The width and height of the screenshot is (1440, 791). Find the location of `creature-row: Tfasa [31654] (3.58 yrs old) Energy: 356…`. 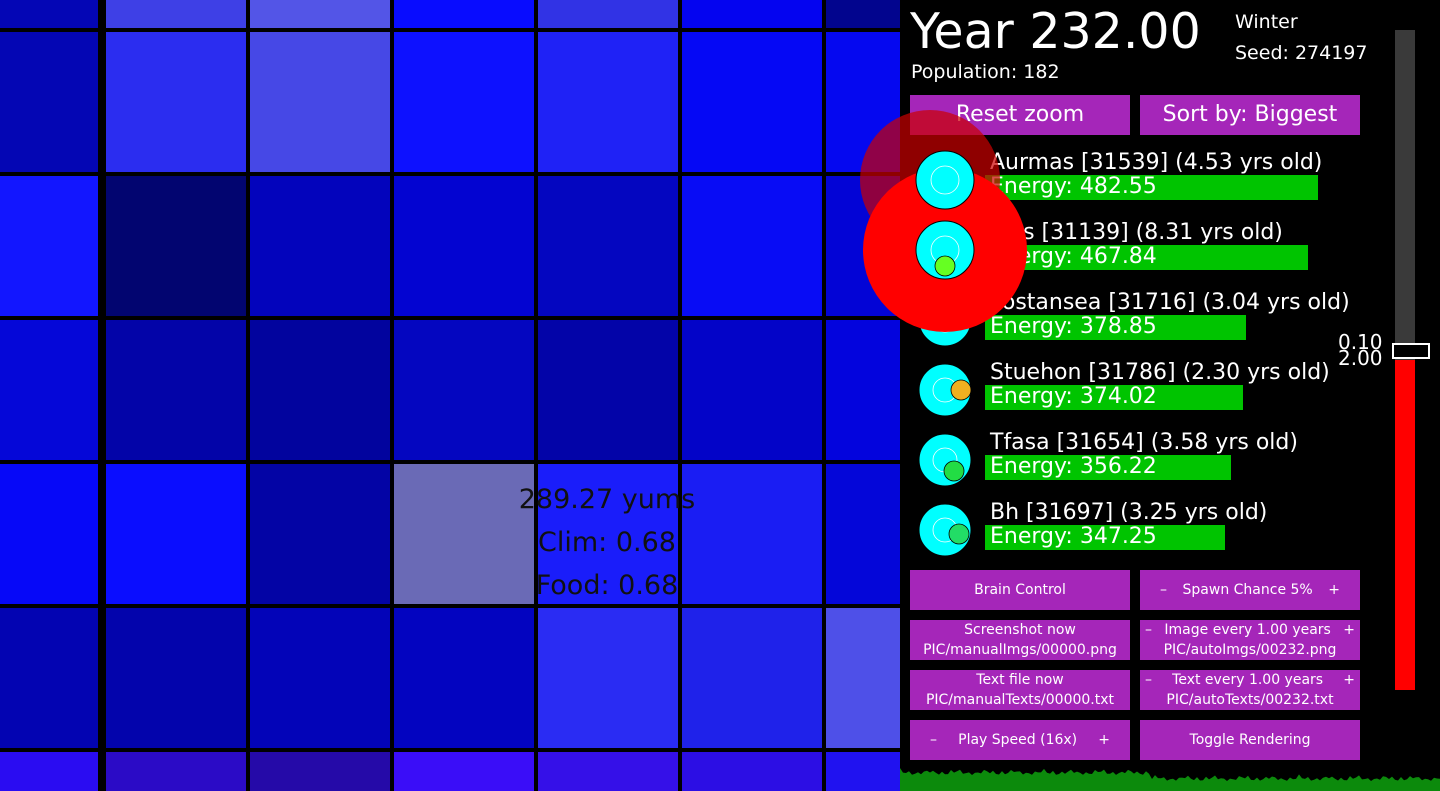

creature-row: Tfasa [31654] (3.58 yrs old) Energy: 356… is located at coordinates (1140, 465).